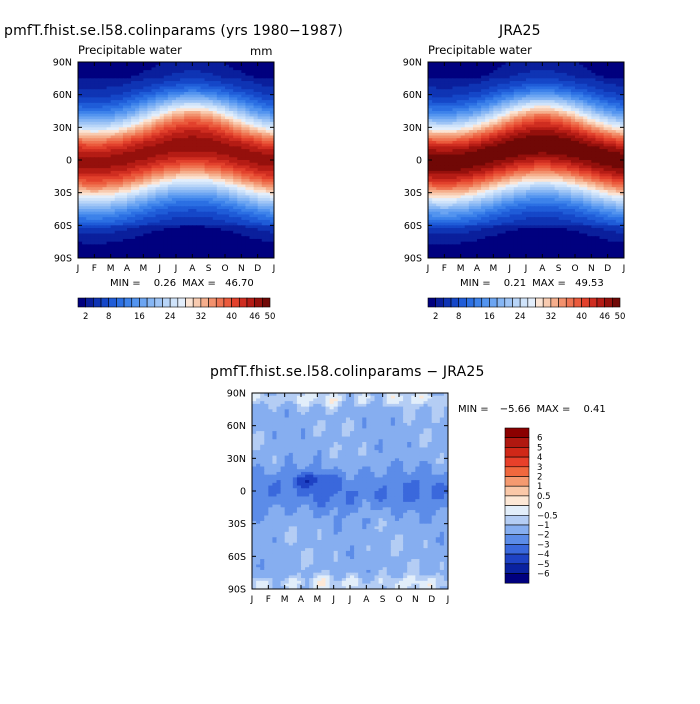 The image size is (700, 704). Describe the element at coordinates (63, 226) in the screenshot. I see `y-tick-label: 60S` at that location.